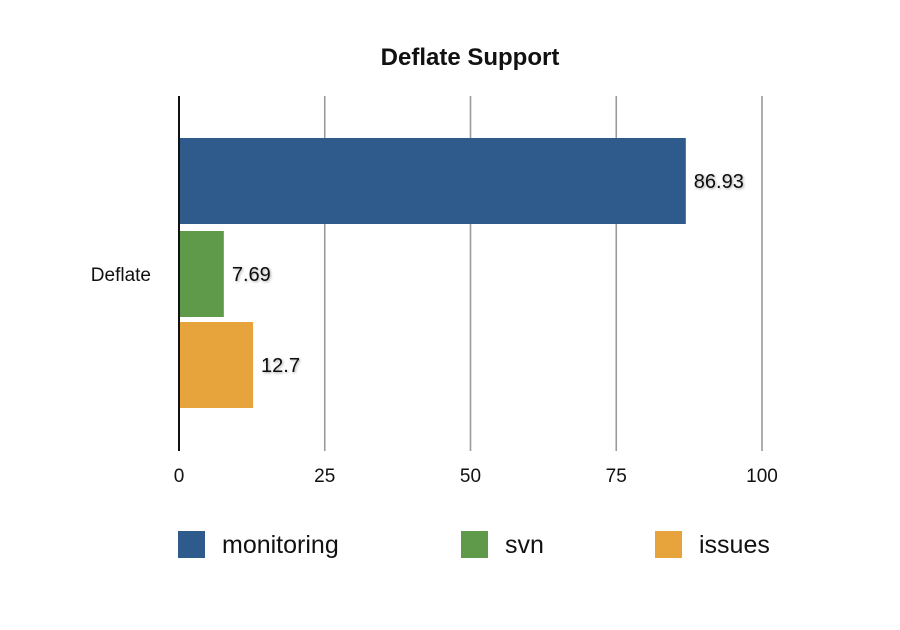 The image size is (900, 630). I want to click on x-axis-tick-labels: 0 25 50 75 100, so click(476, 476).